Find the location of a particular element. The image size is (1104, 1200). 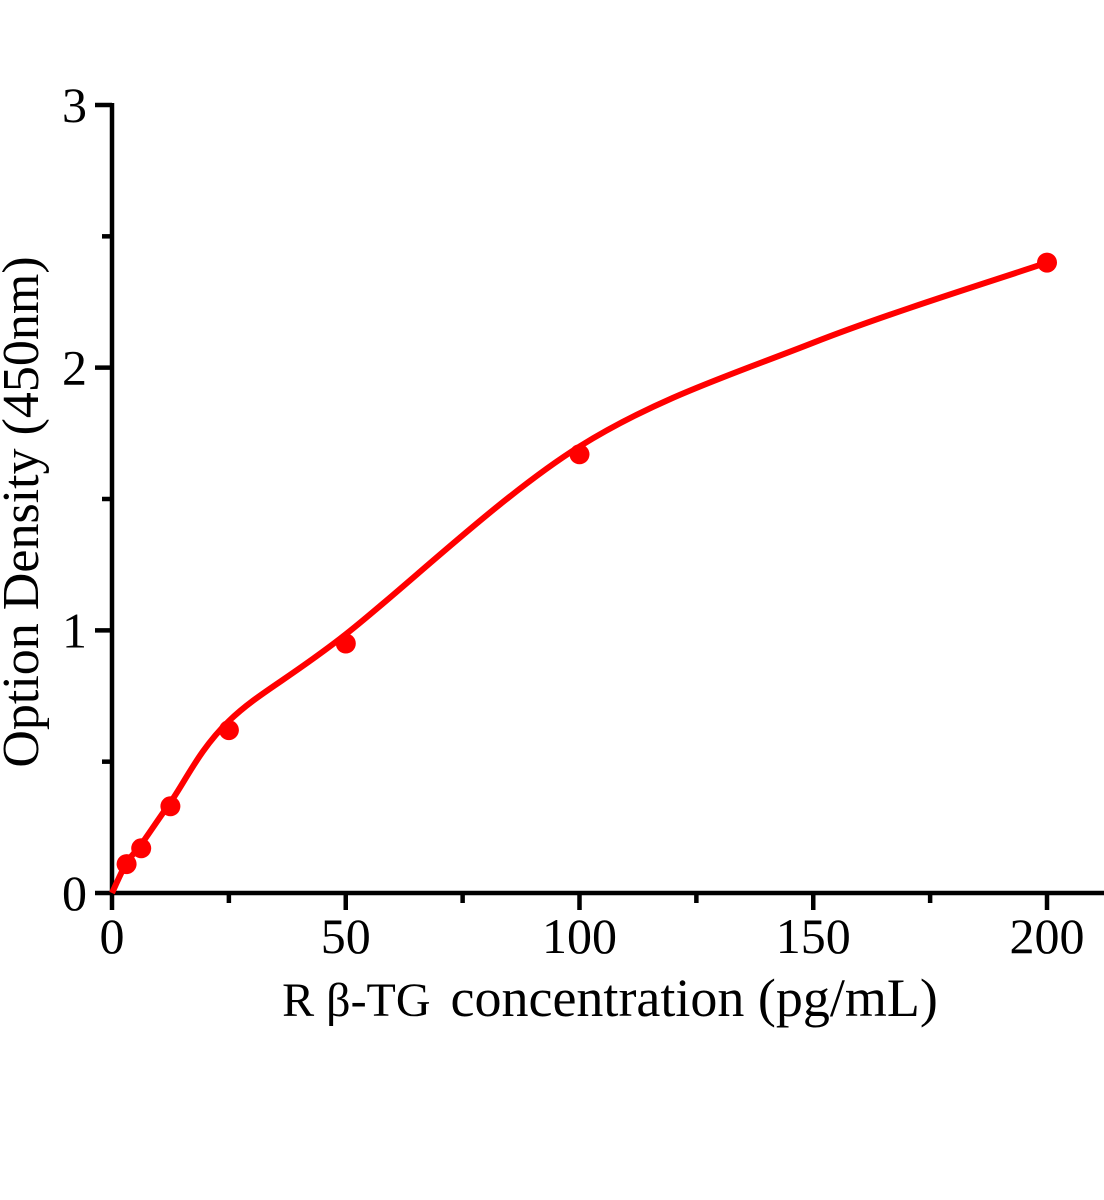

x-tick-label: 100 is located at coordinates (579, 936).